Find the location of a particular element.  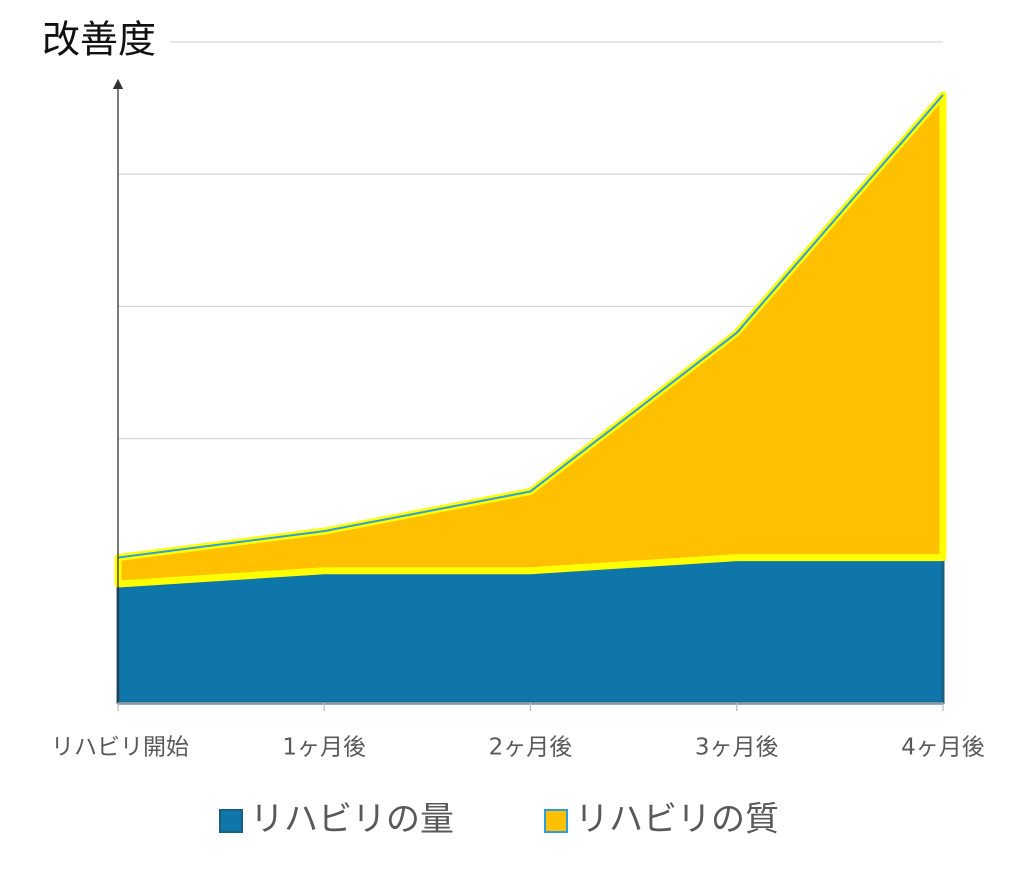

legend-label: リハビリの量 is located at coordinates (352, 820).